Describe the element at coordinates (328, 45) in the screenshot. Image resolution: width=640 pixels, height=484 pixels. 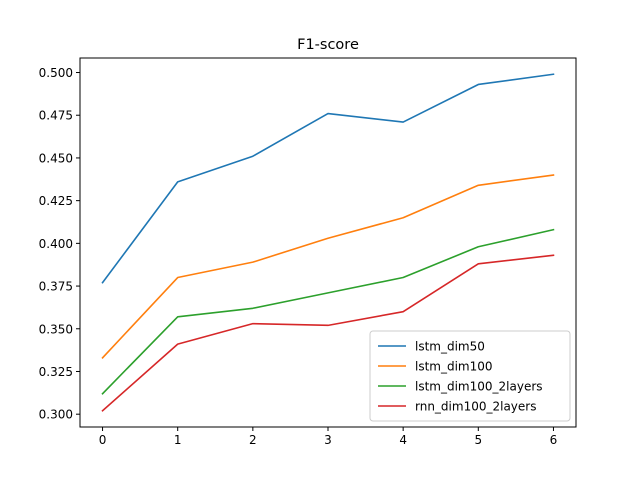
I see `chart-title: F1-score` at that location.